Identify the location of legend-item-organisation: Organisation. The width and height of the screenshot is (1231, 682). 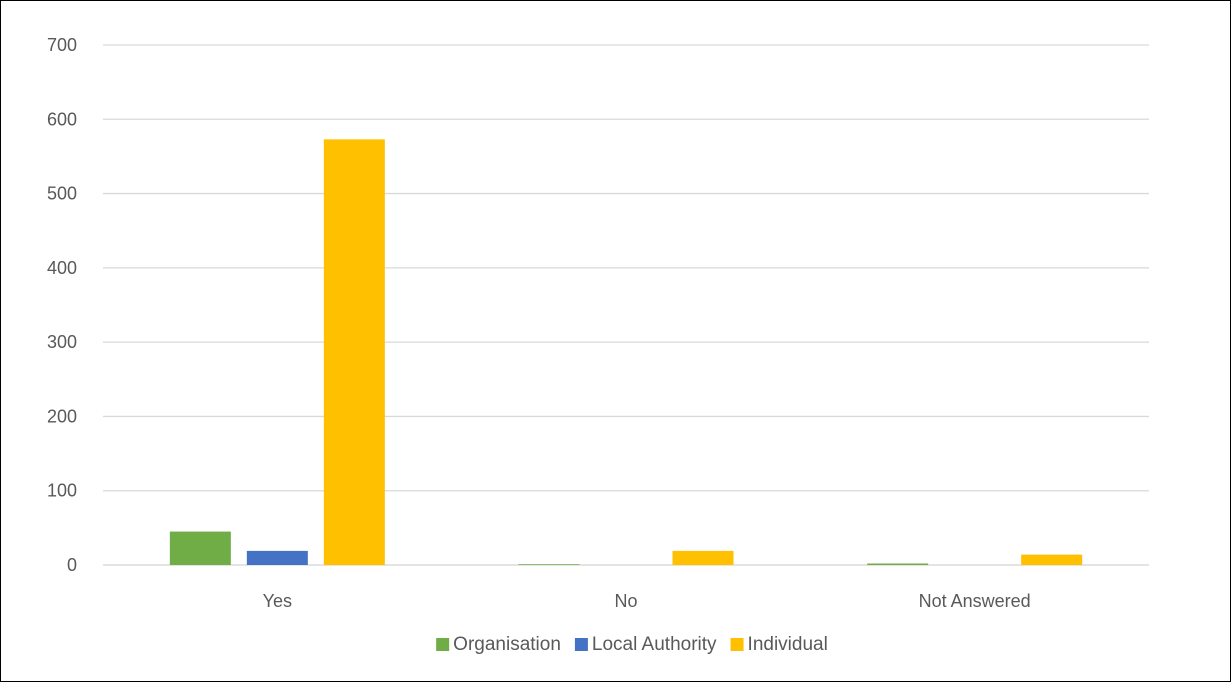
(498, 644).